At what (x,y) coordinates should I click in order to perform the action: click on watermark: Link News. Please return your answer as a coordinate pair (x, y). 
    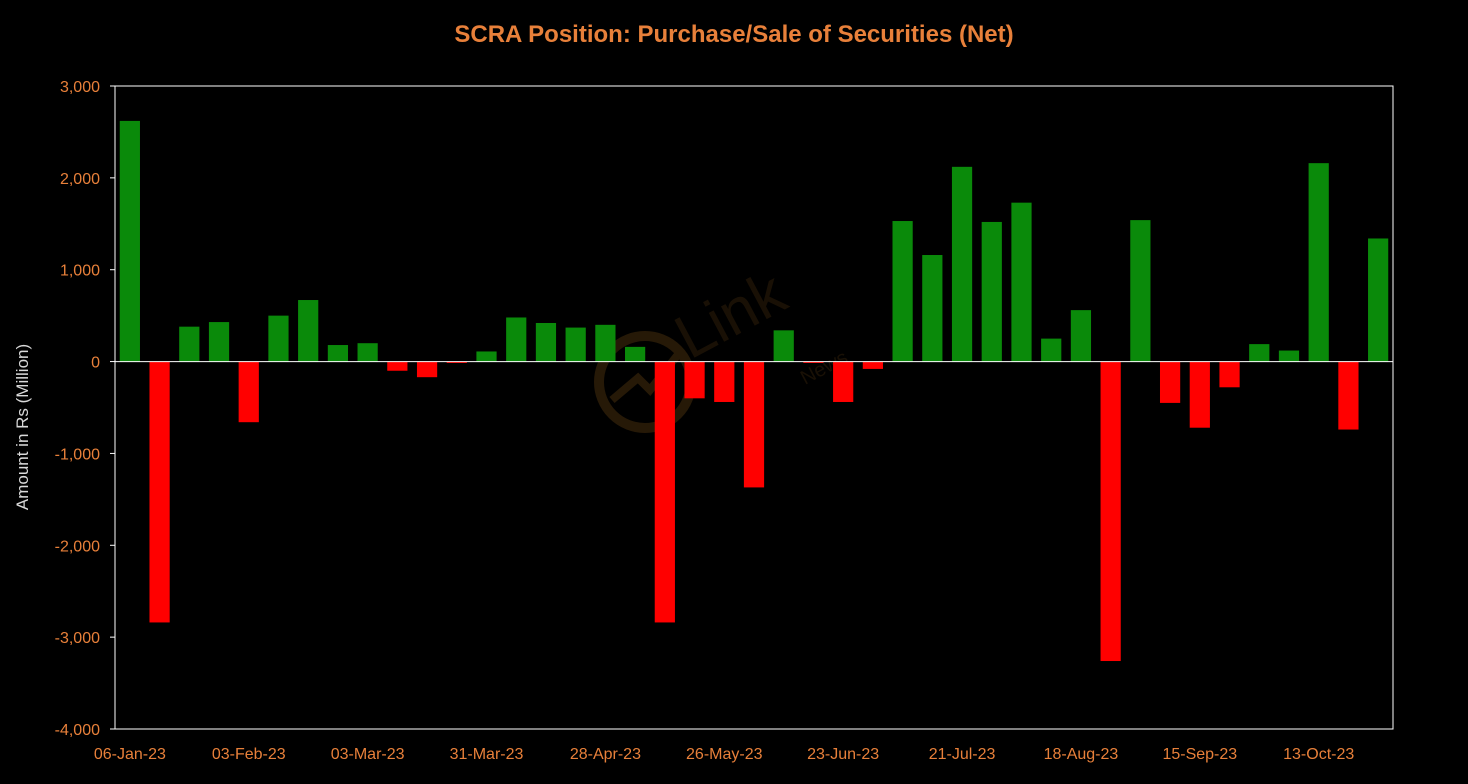
    Looking at the image, I should click on (723, 345).